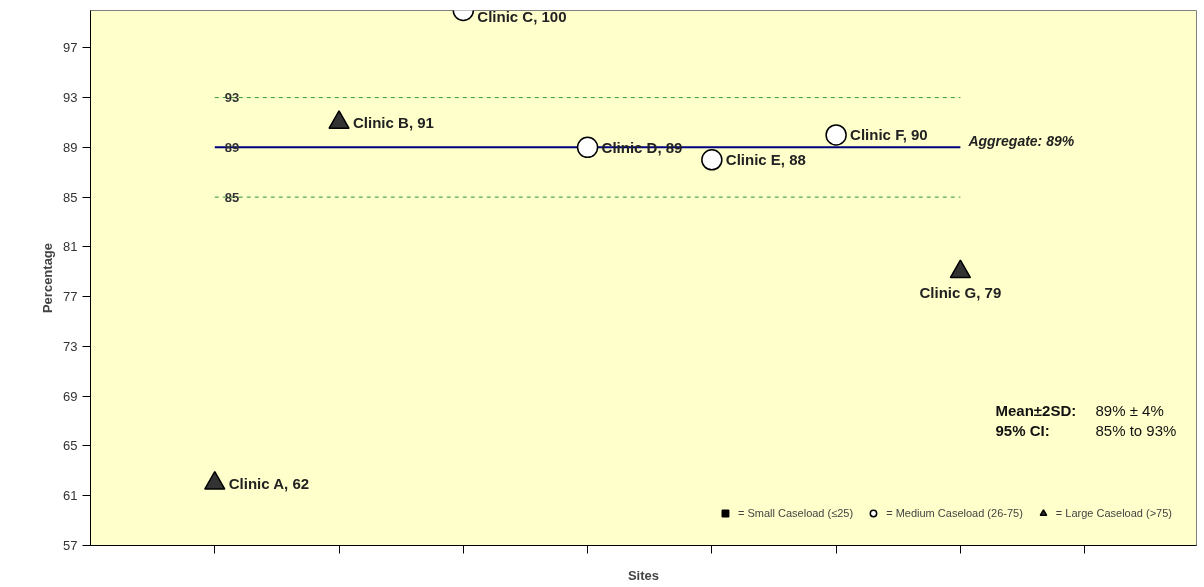  Describe the element at coordinates (70, 297) in the screenshot. I see `y-tick-label: 77` at that location.